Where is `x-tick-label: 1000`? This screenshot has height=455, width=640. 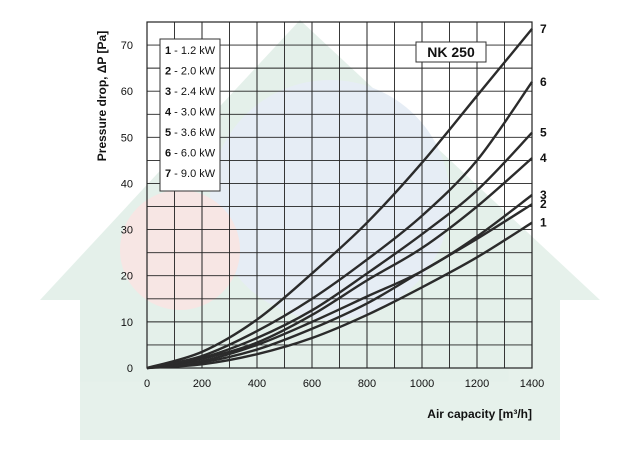 x-tick-label: 1000 is located at coordinates (422, 384).